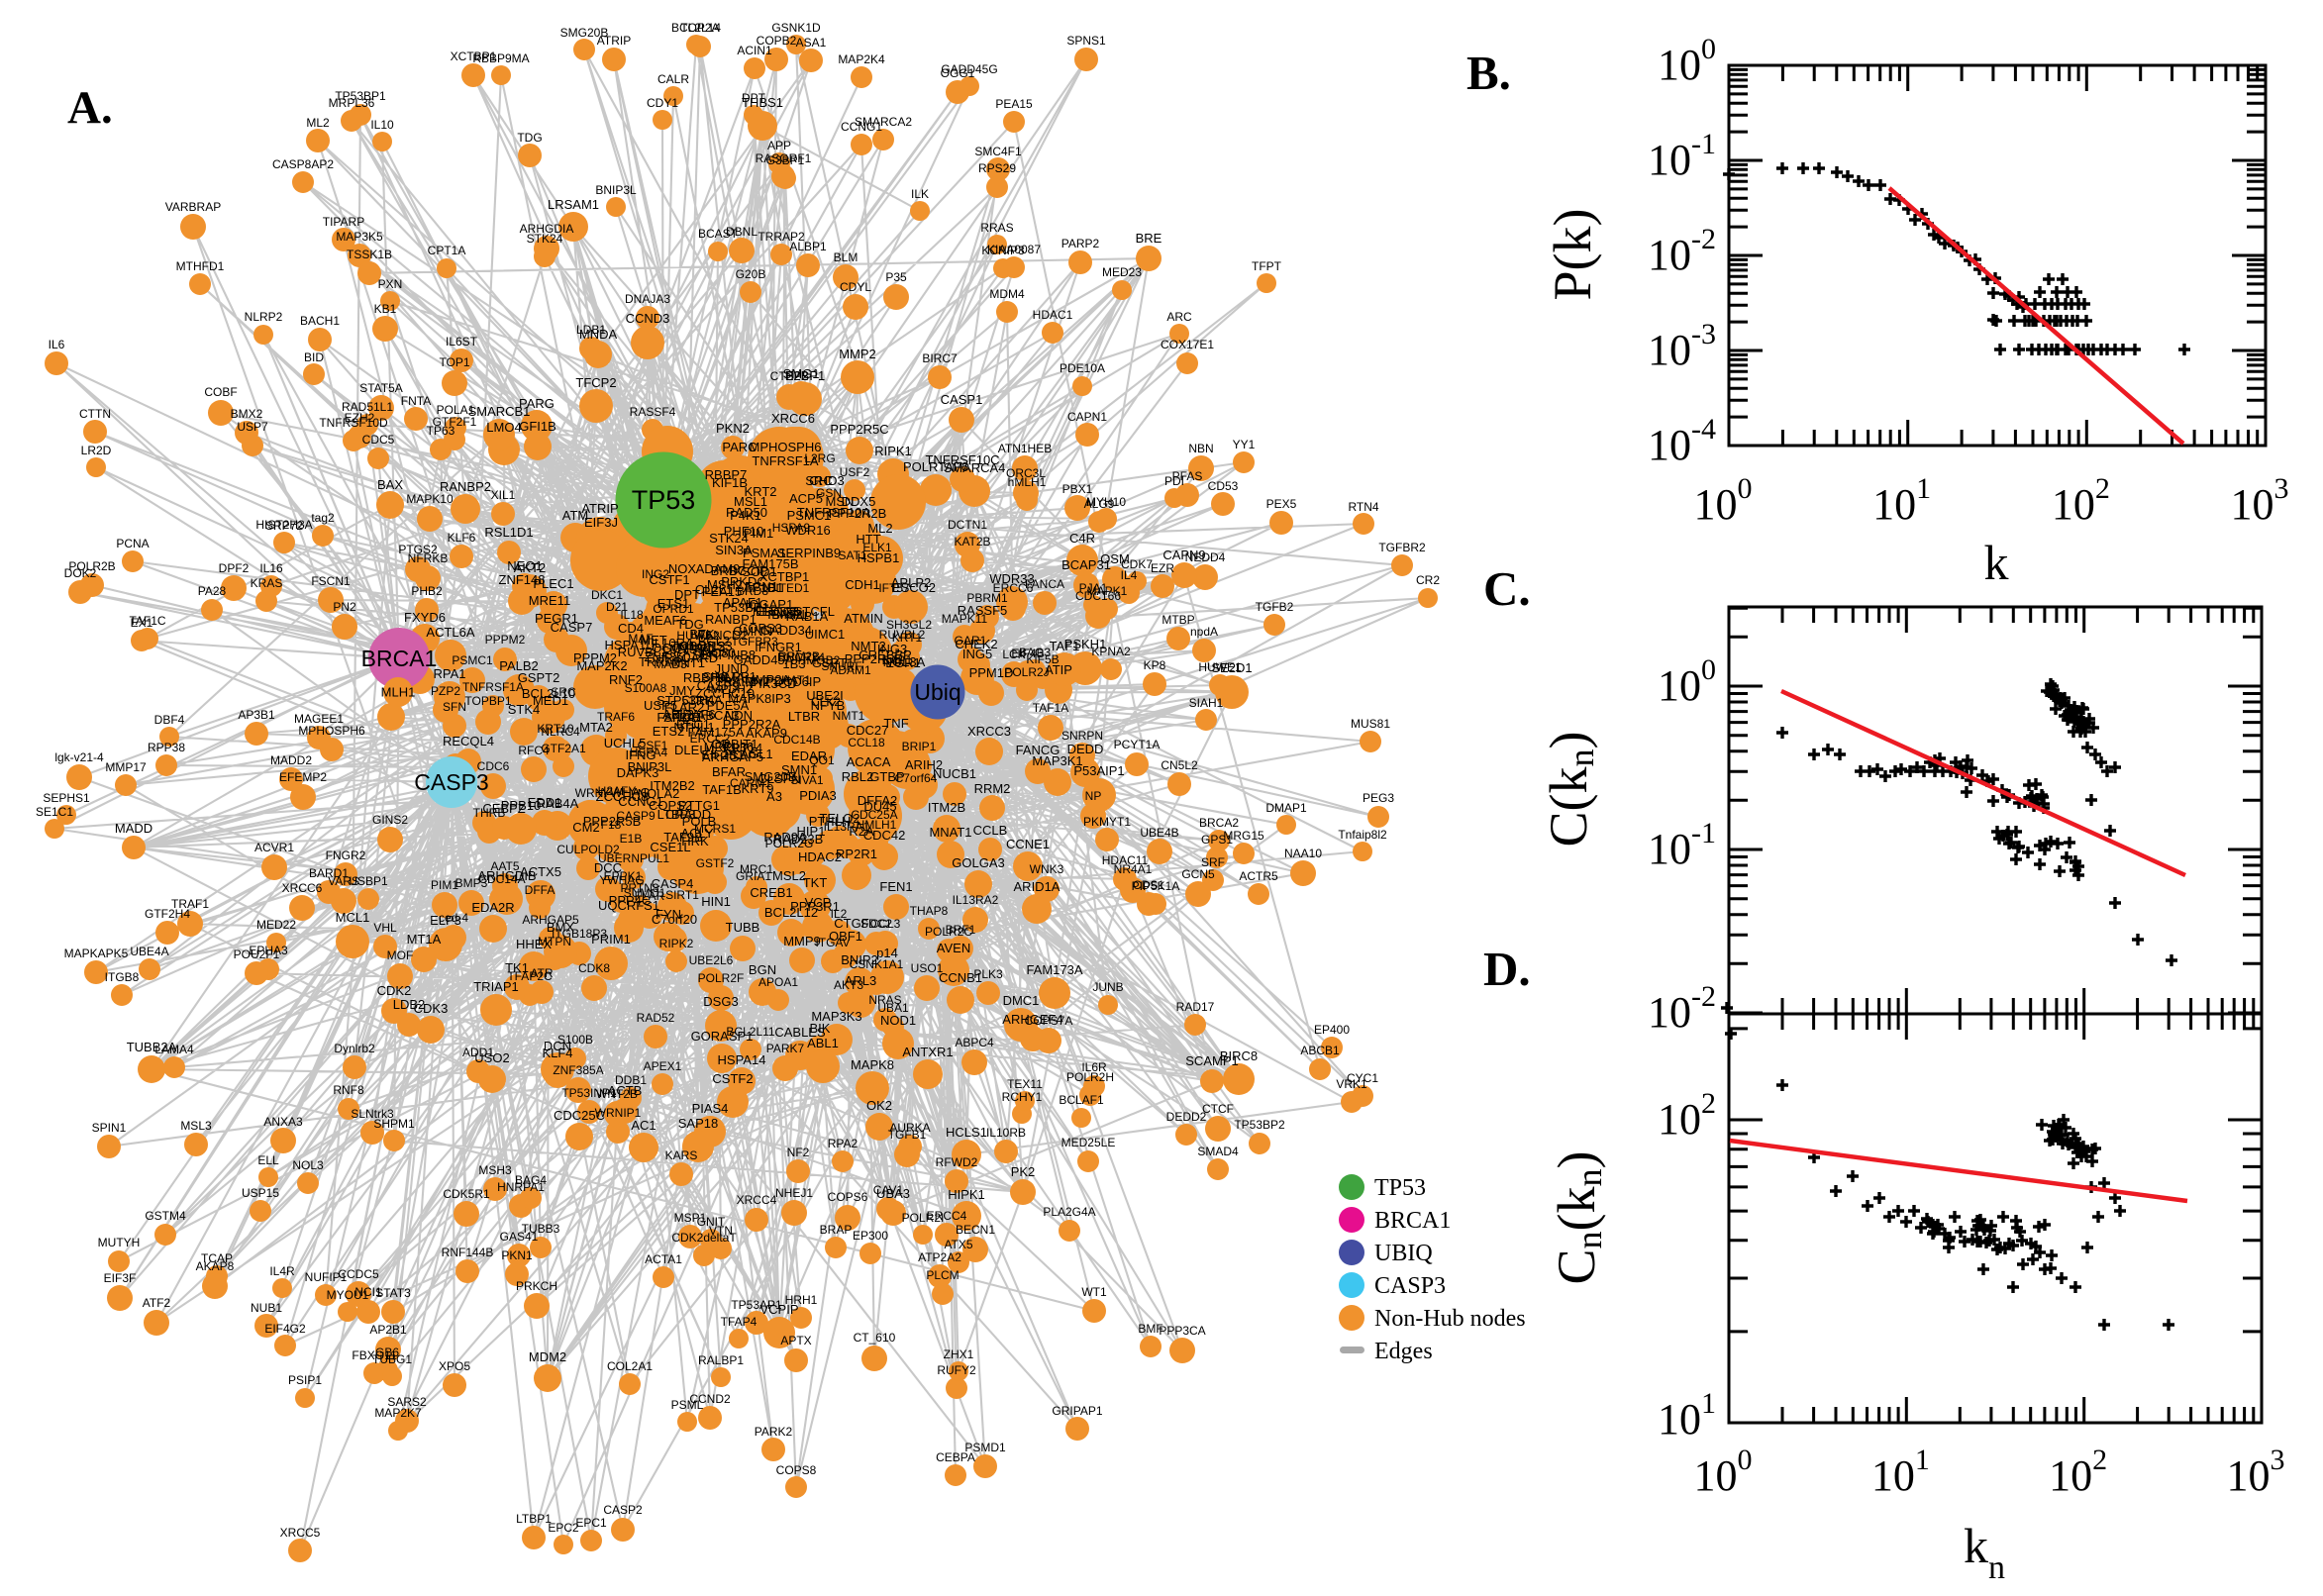  What do you see at coordinates (811, 43) in the screenshot?
I see `svg-text: ASA1` at bounding box center [811, 43].